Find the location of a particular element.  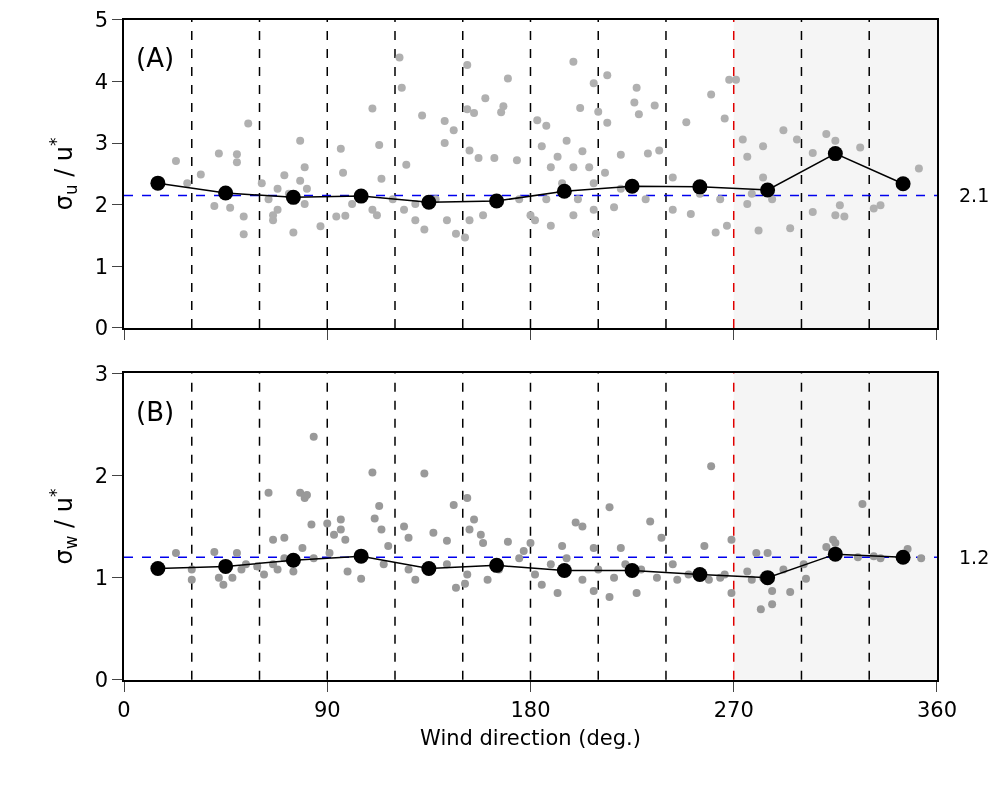

x-axis-title: Wind direction (deg.) is located at coordinates (530, 738).